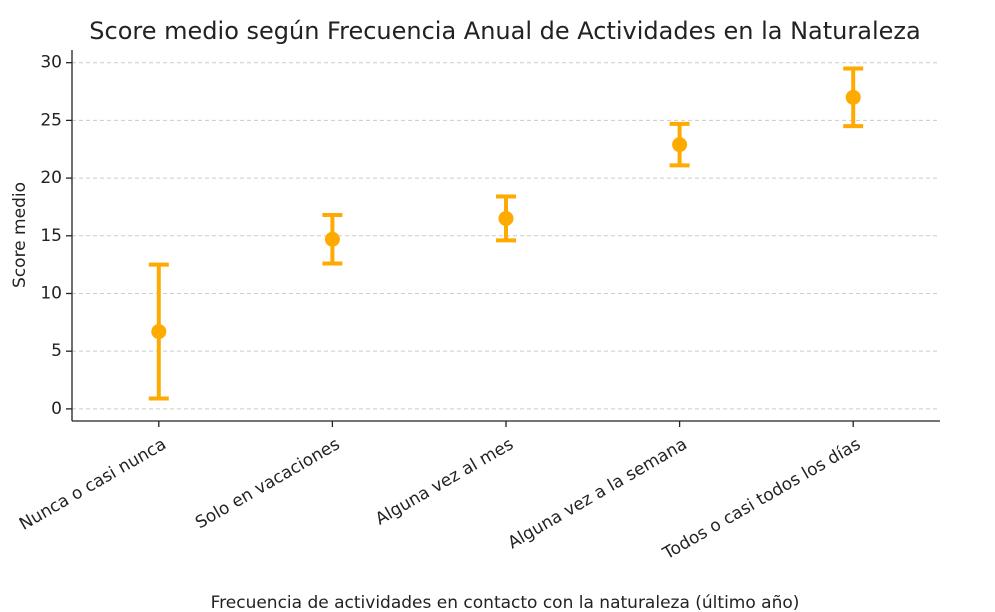 The width and height of the screenshot is (995, 612). What do you see at coordinates (51, 293) in the screenshot?
I see `y-tick-label: 10` at bounding box center [51, 293].